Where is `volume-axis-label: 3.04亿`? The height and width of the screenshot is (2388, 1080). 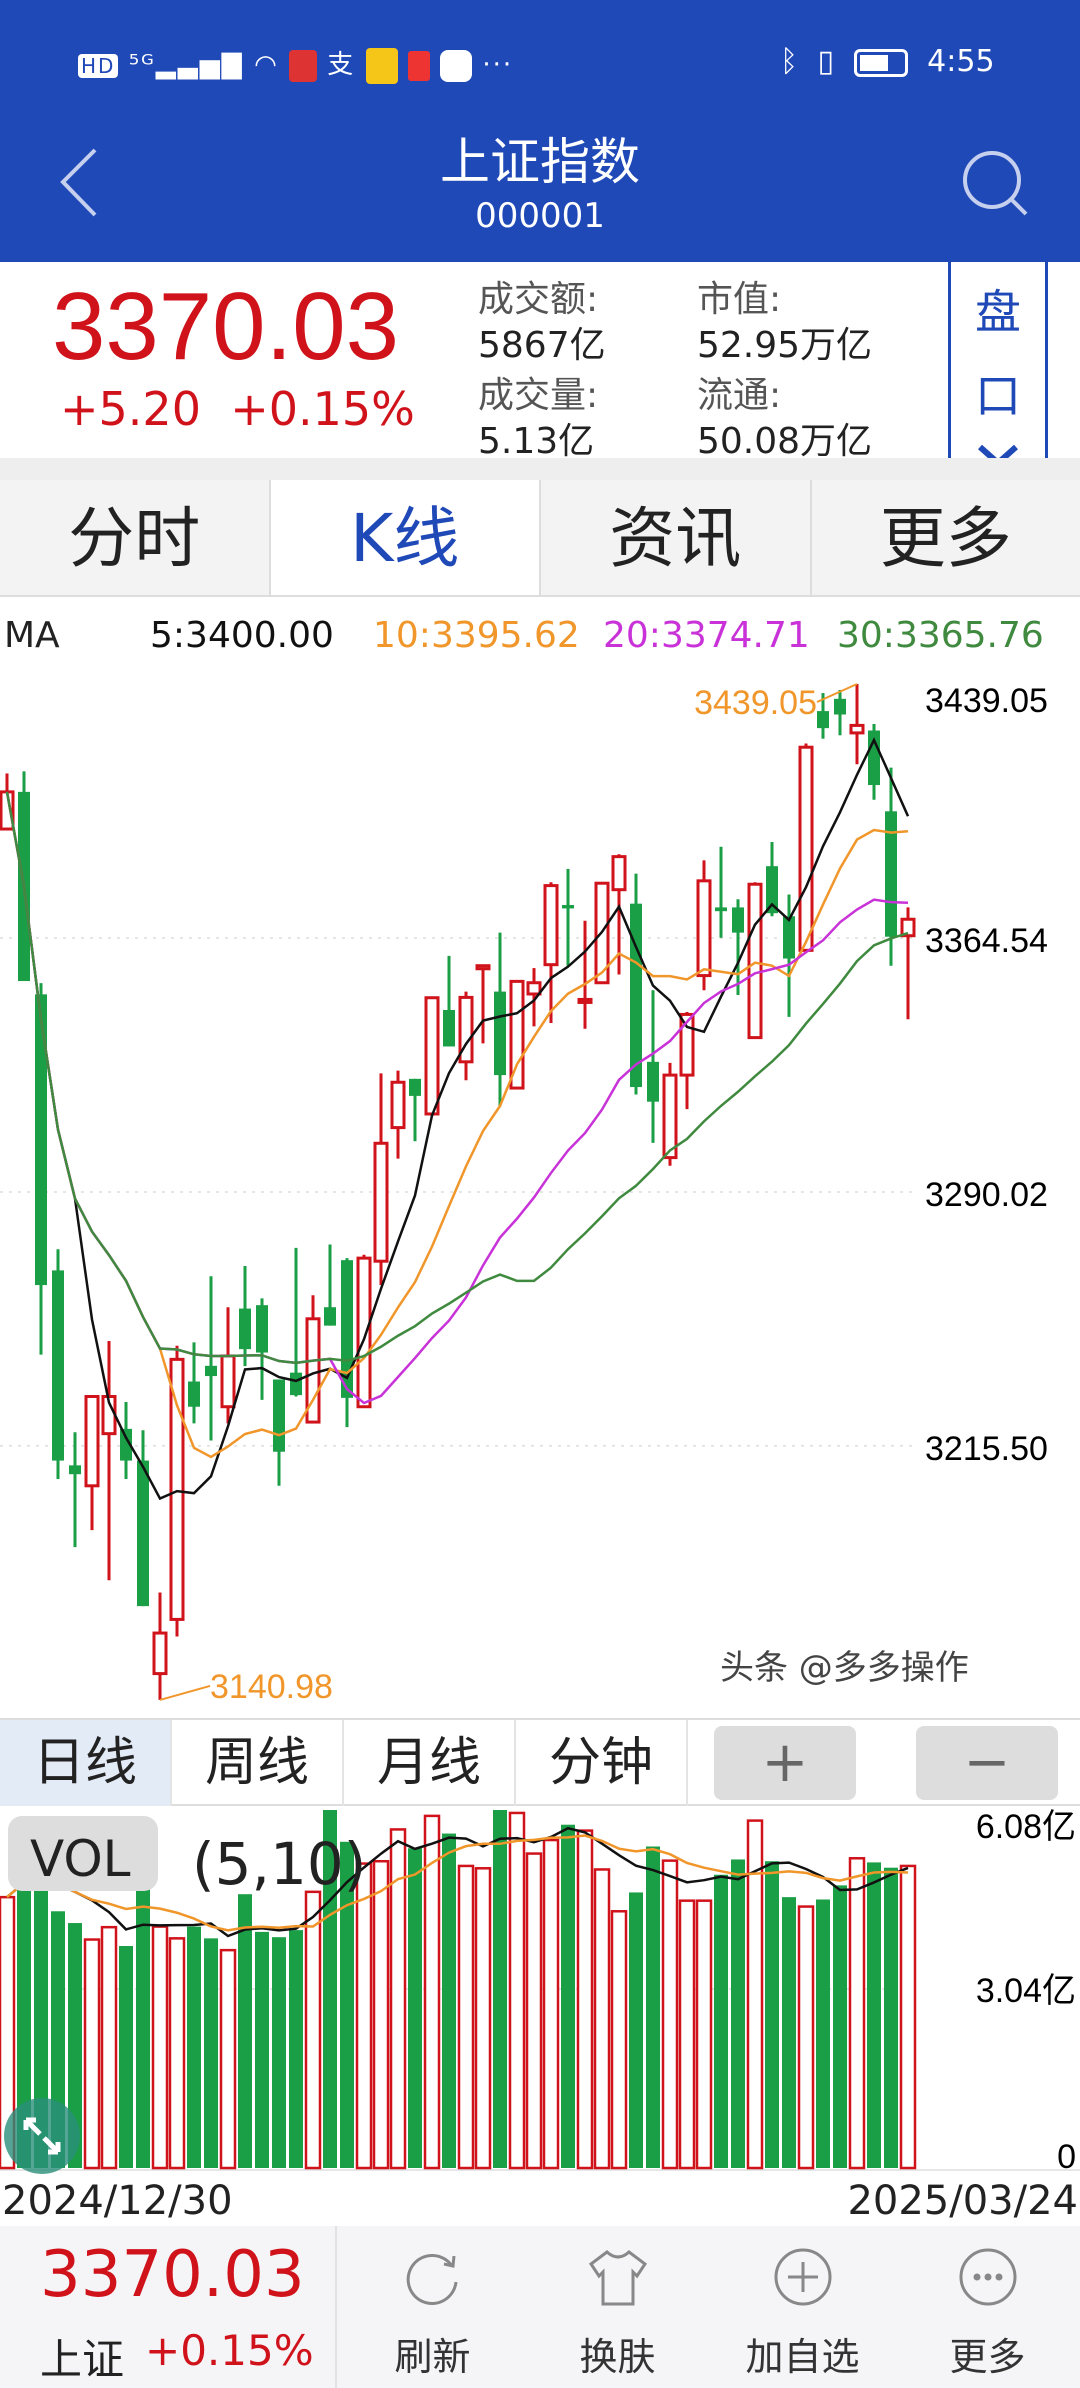
volume-axis-label: 3.04亿 is located at coordinates (1026, 1991).